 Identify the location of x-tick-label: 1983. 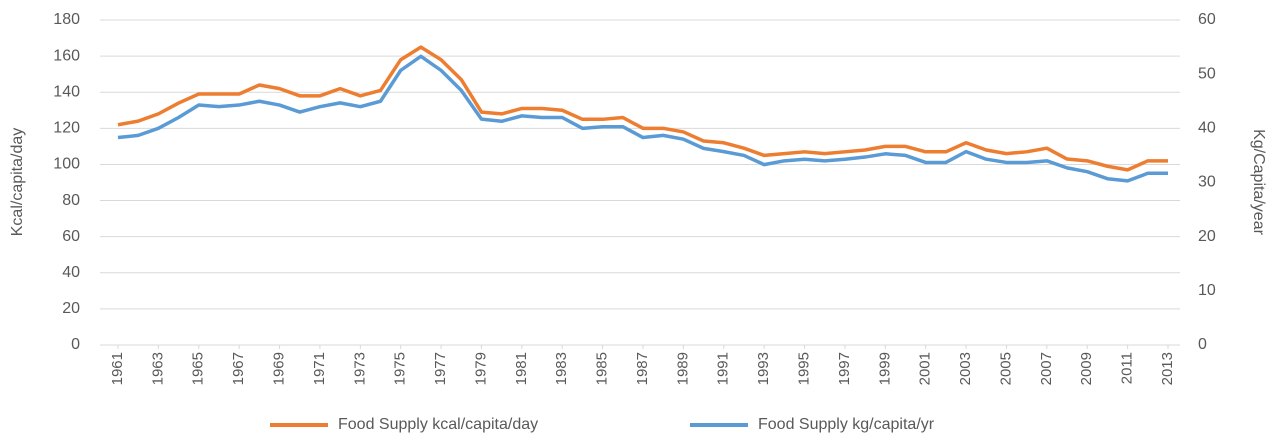
(561, 368).